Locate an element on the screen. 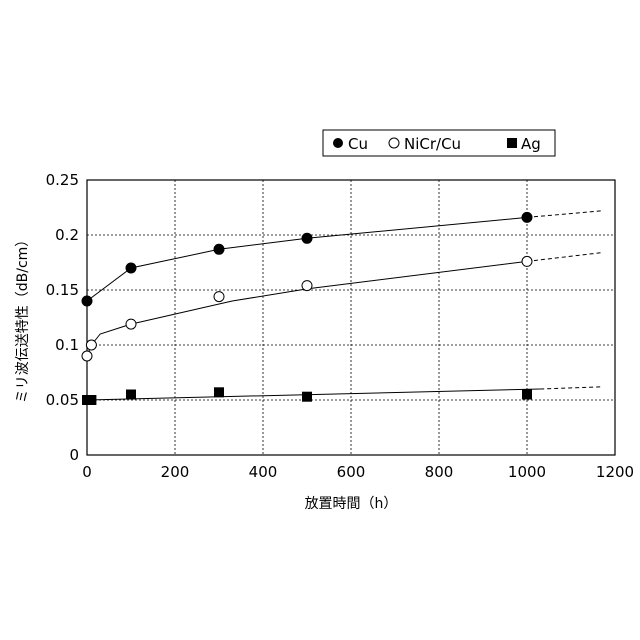 The width and height of the screenshot is (640, 640). x-tick-labels: 0 200 400 600 800 1000 1200 is located at coordinates (358, 472).